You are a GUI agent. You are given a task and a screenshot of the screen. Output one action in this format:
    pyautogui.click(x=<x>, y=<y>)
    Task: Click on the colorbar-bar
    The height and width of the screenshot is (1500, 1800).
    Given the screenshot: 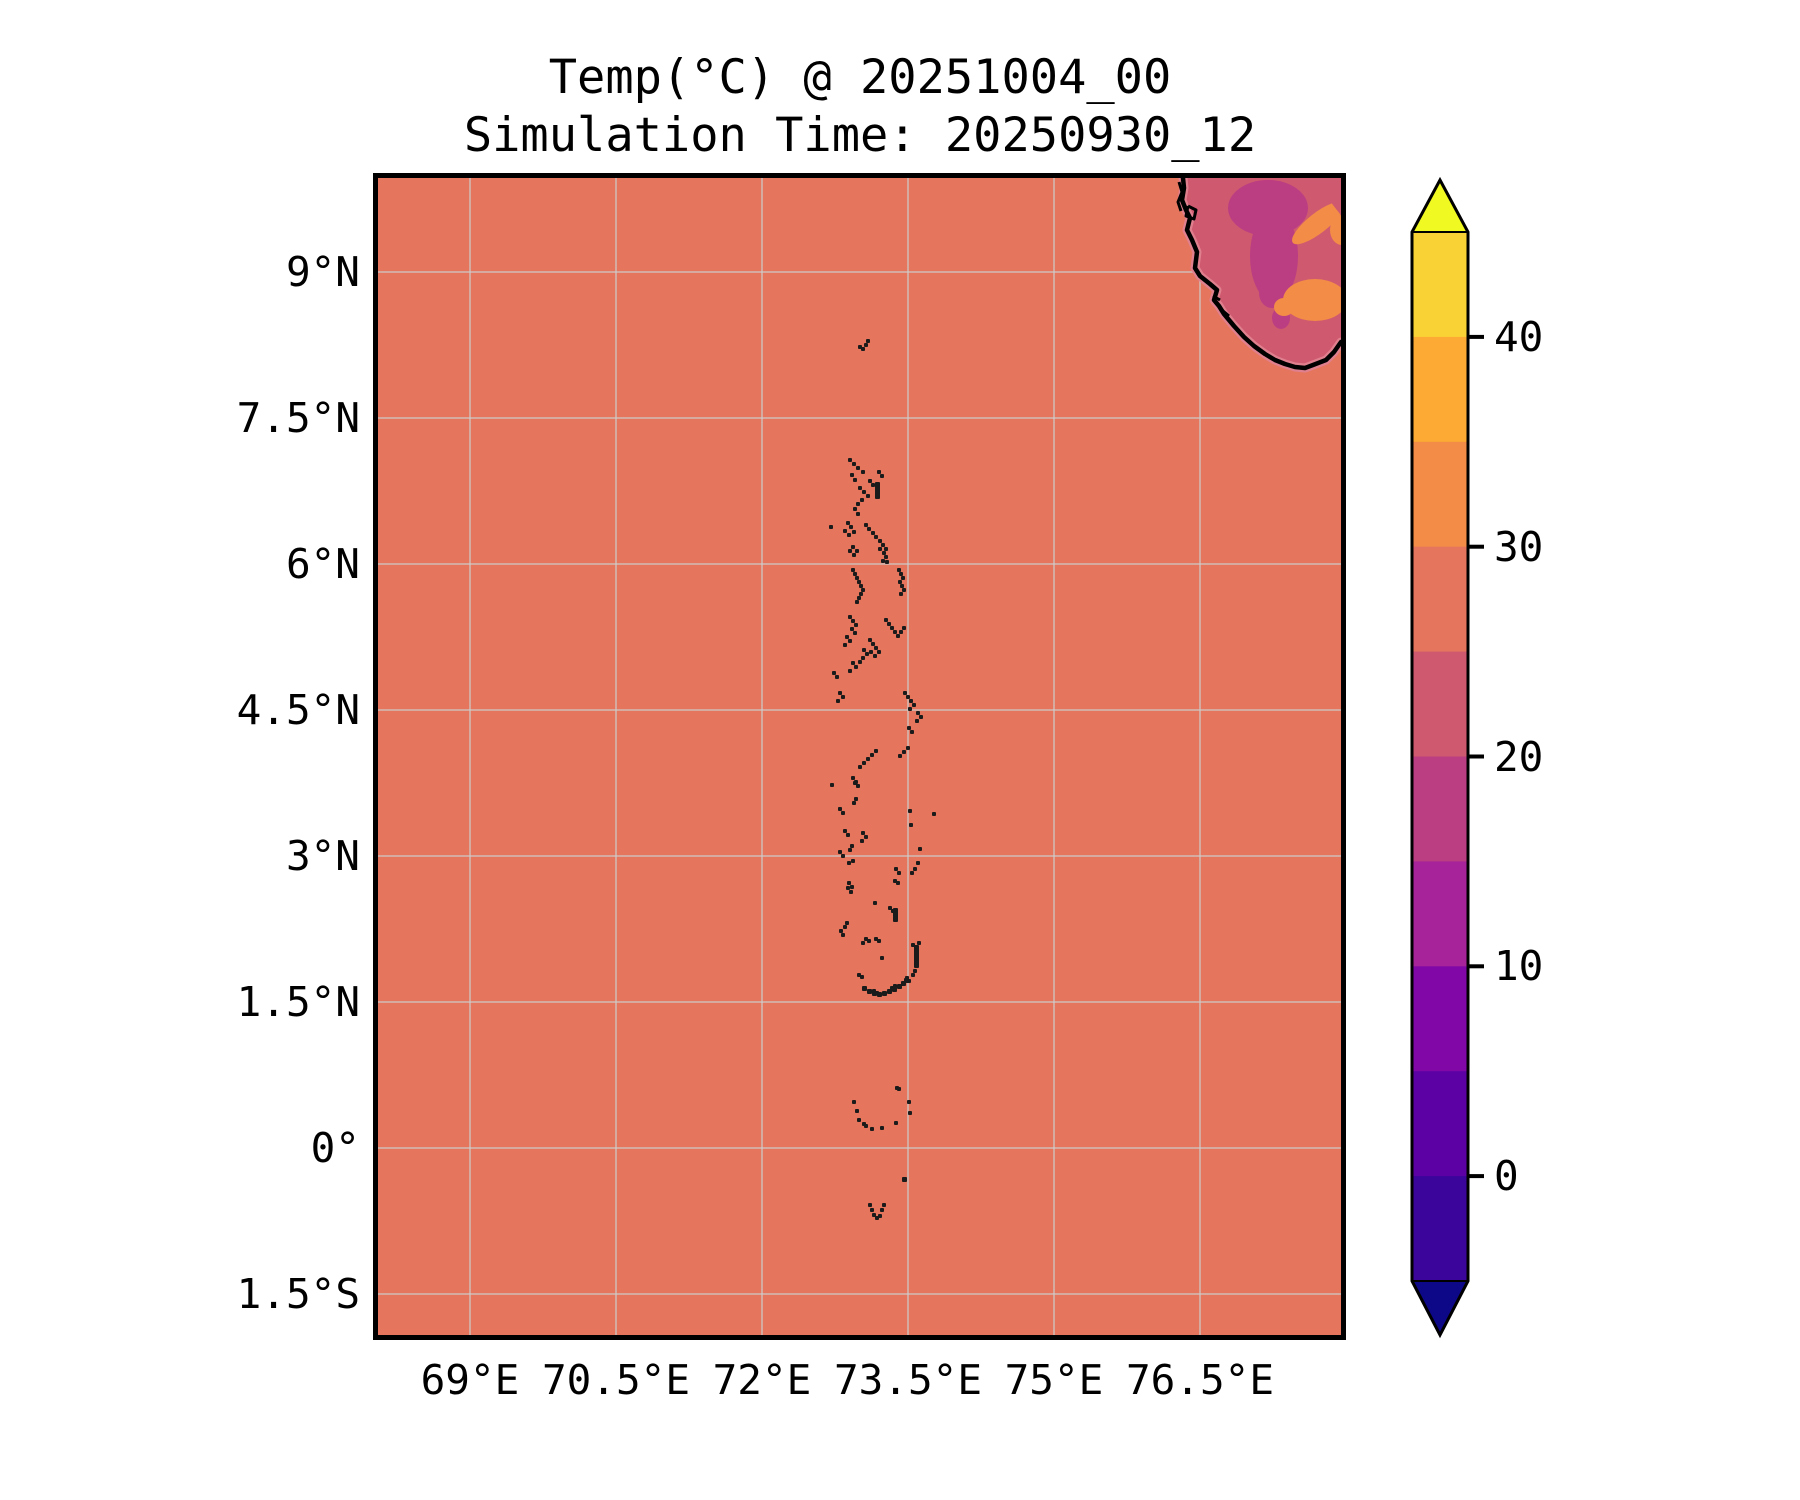 What is the action you would take?
    pyautogui.click(x=1447, y=758)
    